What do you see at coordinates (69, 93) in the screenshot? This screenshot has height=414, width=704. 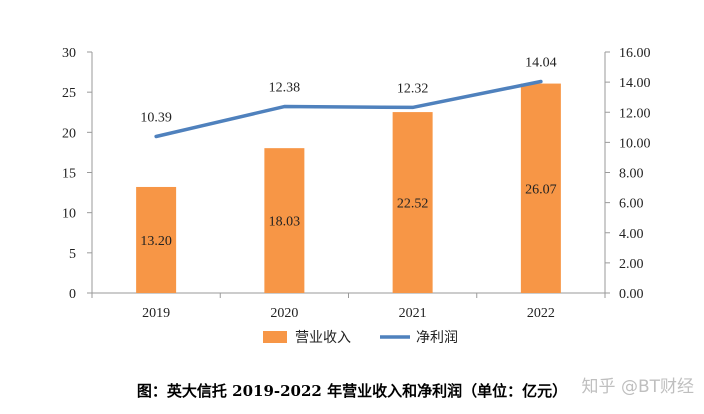 I see `left-tick-label: 25` at bounding box center [69, 93].